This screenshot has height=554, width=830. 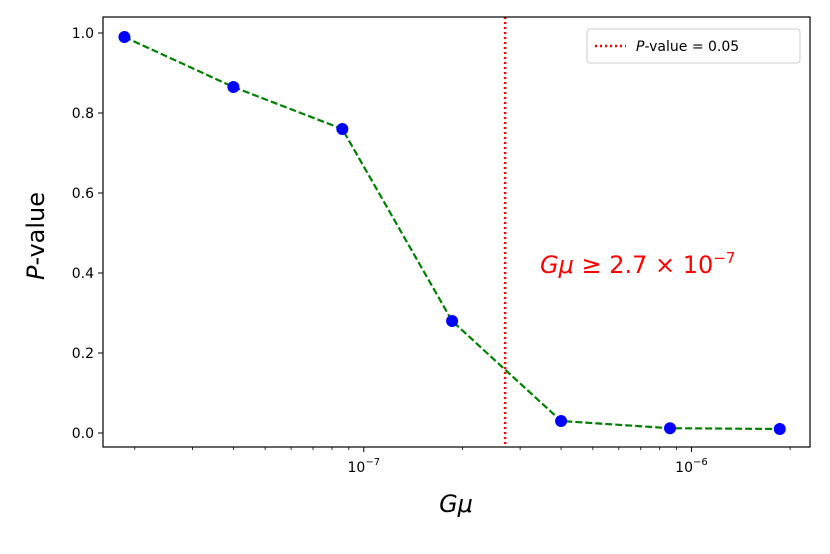 I want to click on annotation-italic: Gμ, so click(x=557, y=265).